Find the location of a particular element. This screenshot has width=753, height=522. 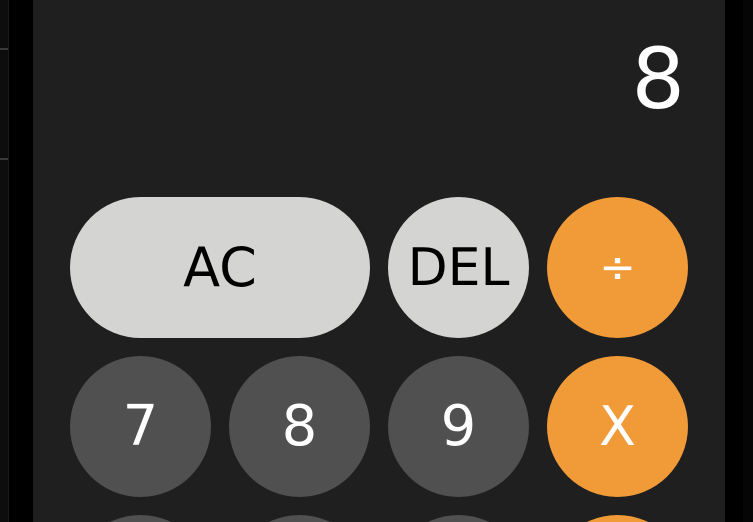

right-window-edge is located at coordinates (748, 261).